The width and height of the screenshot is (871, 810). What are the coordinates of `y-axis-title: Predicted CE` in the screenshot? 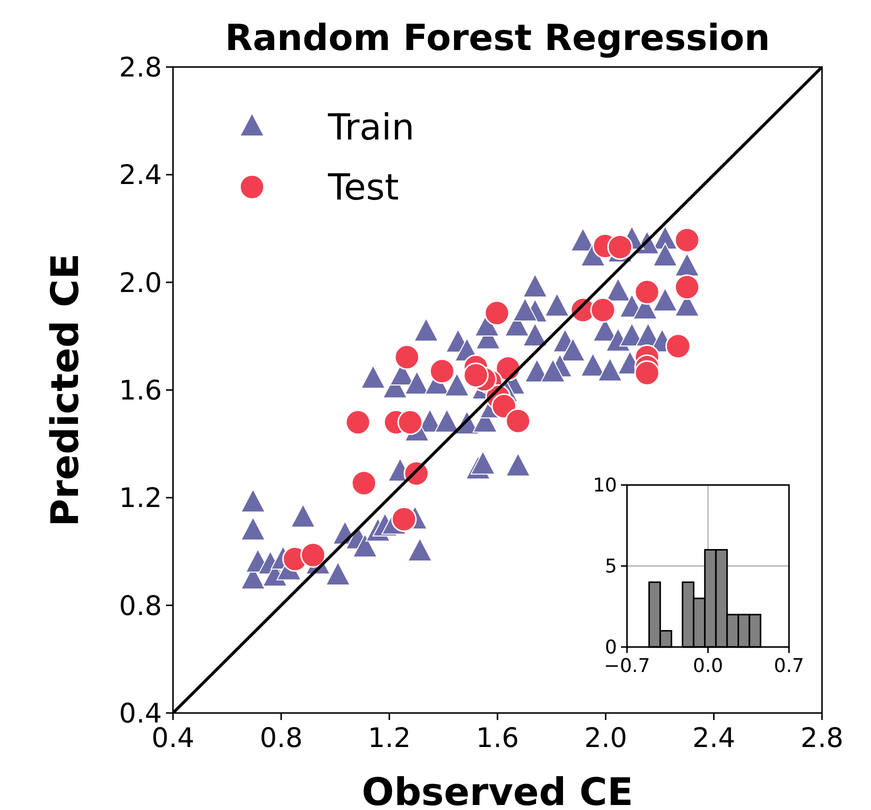 It's located at (65, 390).